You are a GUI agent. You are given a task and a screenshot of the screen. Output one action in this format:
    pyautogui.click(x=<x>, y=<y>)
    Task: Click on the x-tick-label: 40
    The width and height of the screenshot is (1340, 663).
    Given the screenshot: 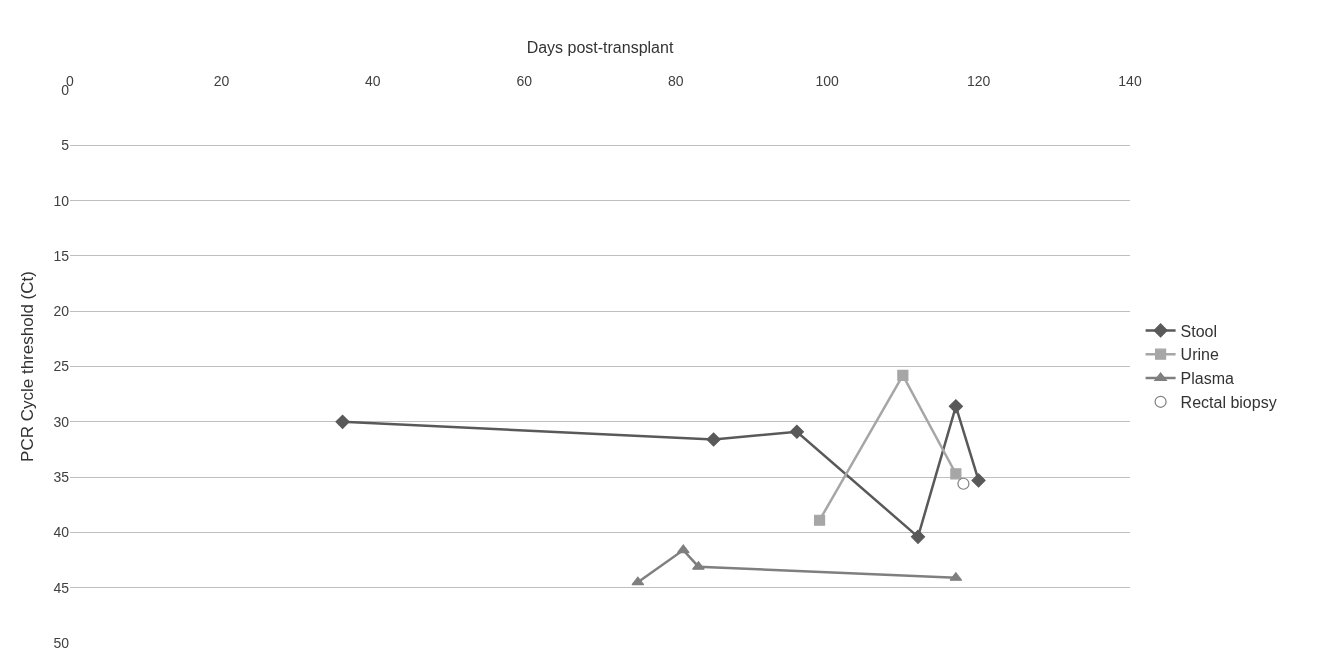 What is the action you would take?
    pyautogui.click(x=373, y=81)
    